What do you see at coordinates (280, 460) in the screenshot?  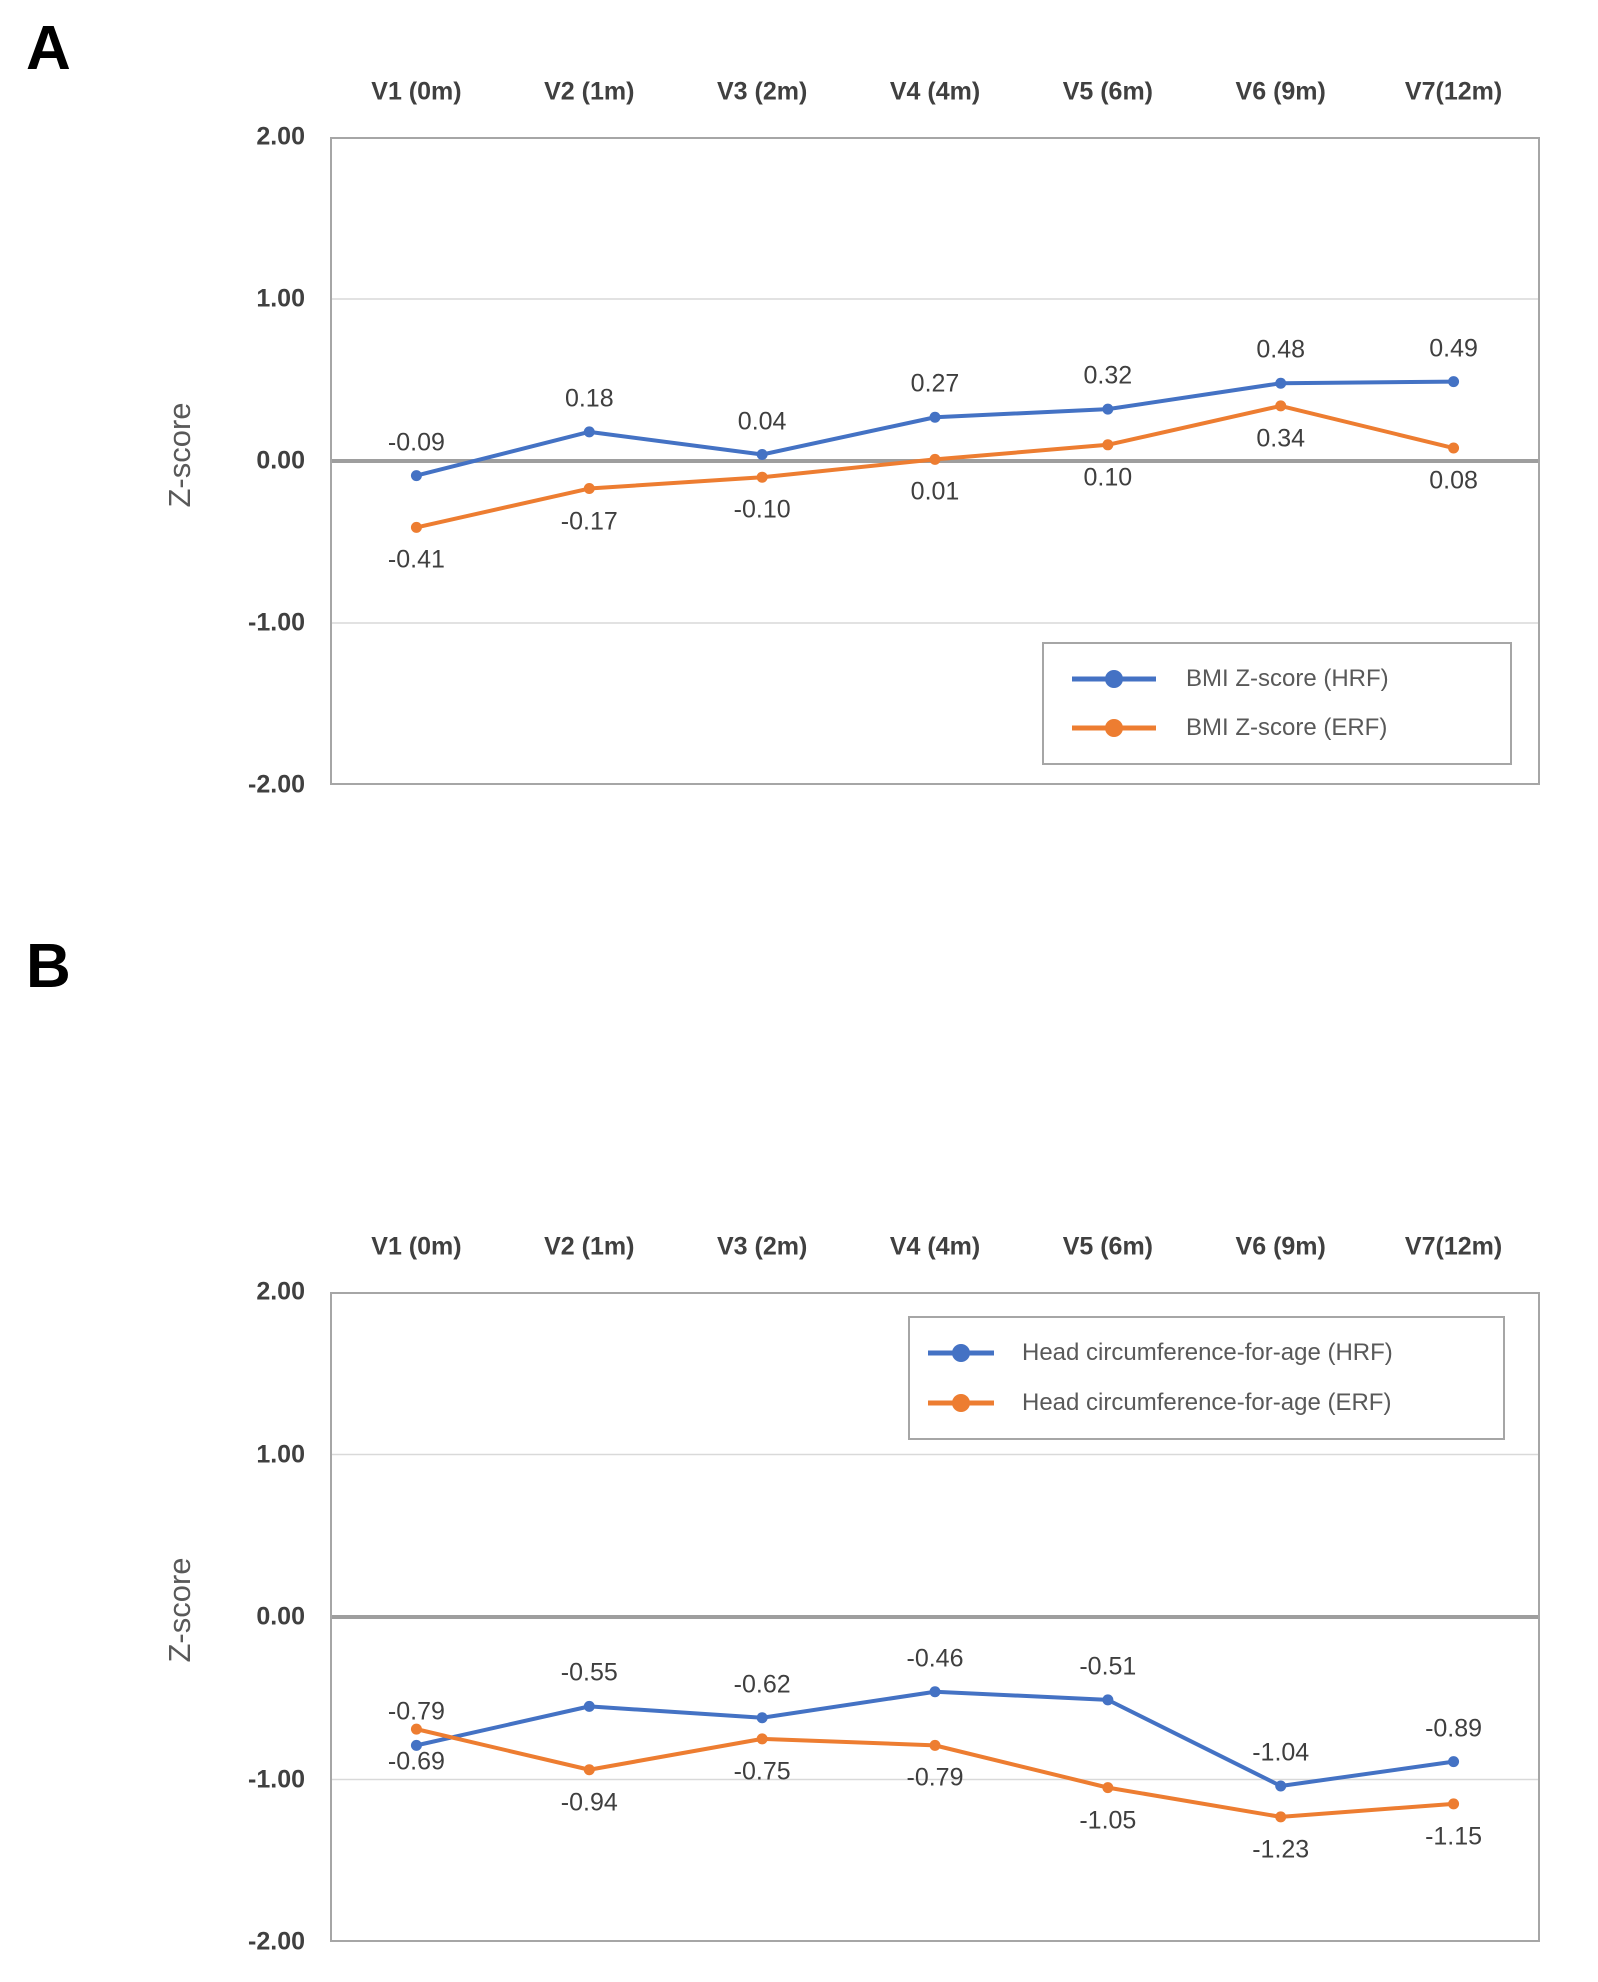 I see `y-tick-label: 0.00` at bounding box center [280, 460].